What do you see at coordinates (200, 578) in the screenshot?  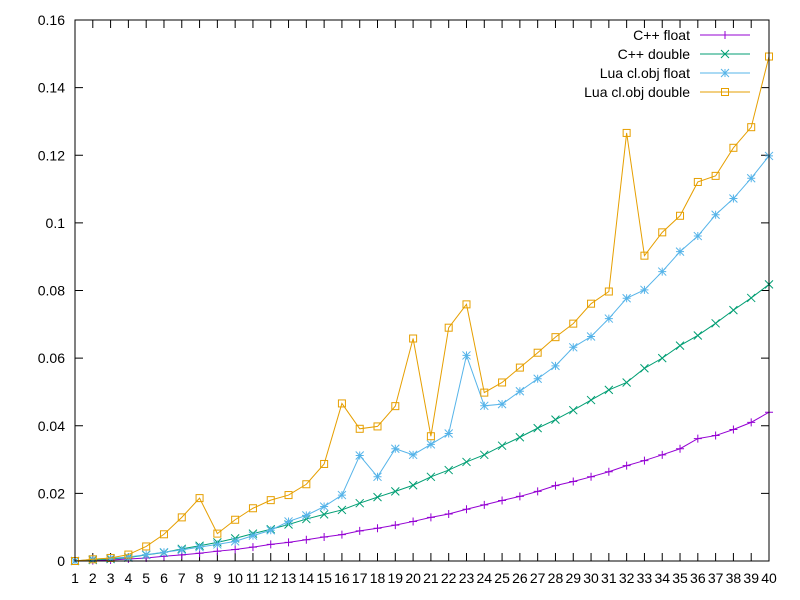 I see `x-tick-label: 8` at bounding box center [200, 578].